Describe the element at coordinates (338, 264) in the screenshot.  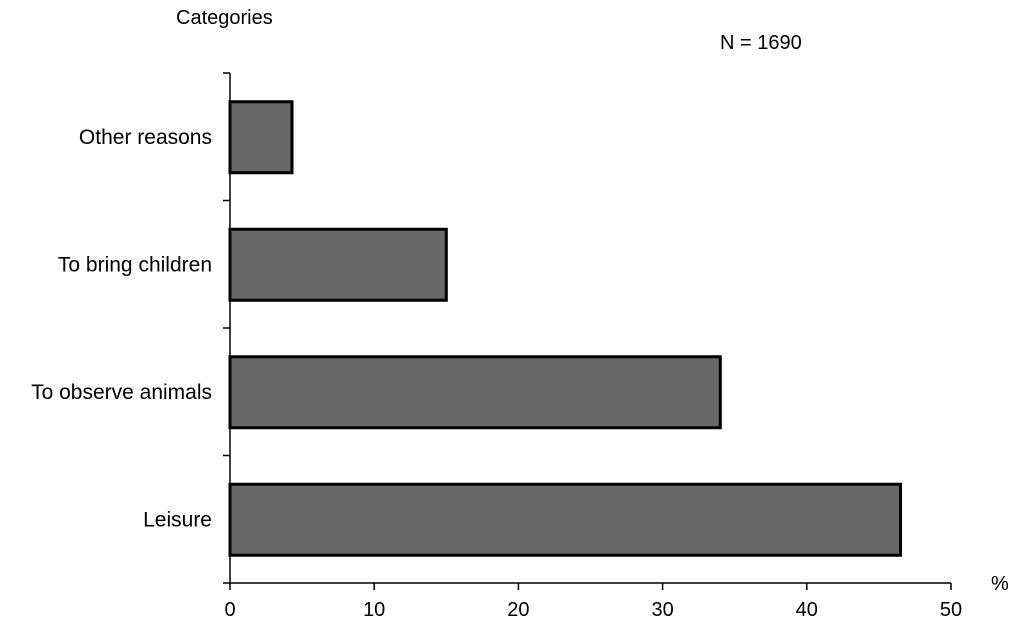
I see `bar-to-bring-children` at that location.